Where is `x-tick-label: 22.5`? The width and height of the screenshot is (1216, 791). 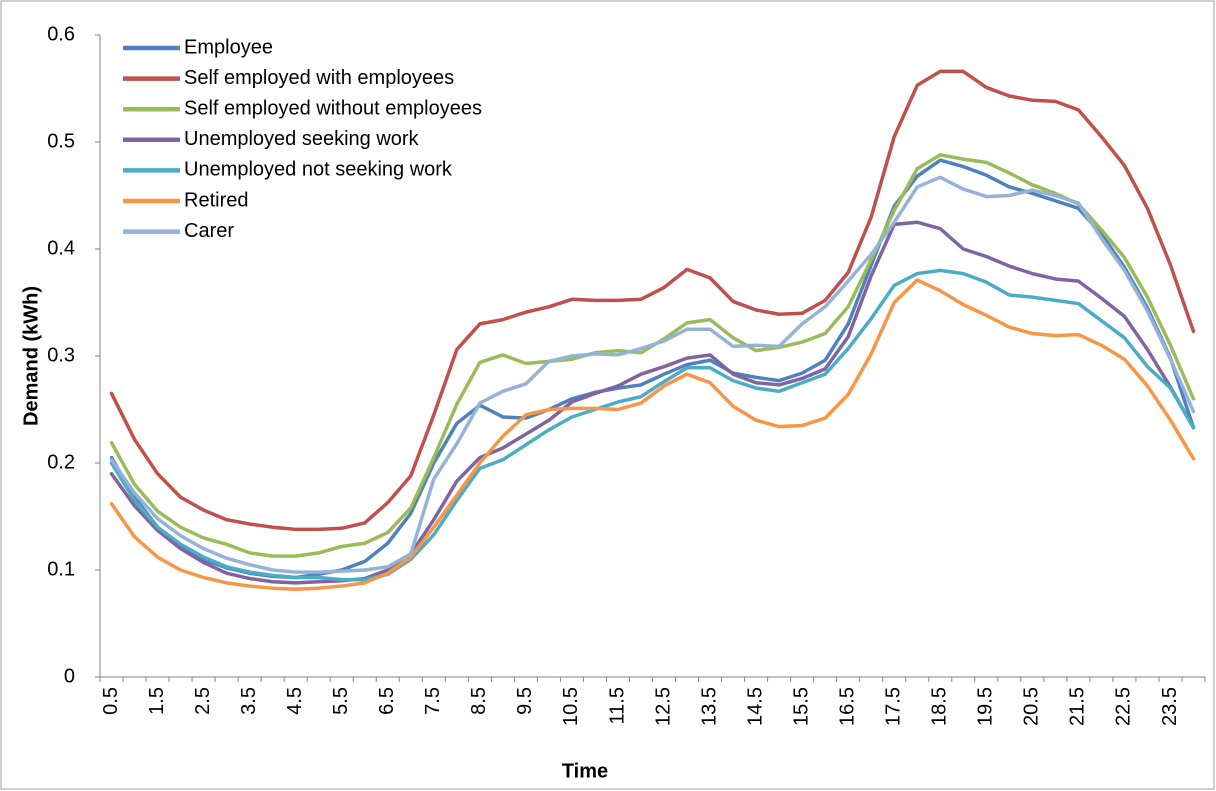 x-tick-label: 22.5 is located at coordinates (1124, 706).